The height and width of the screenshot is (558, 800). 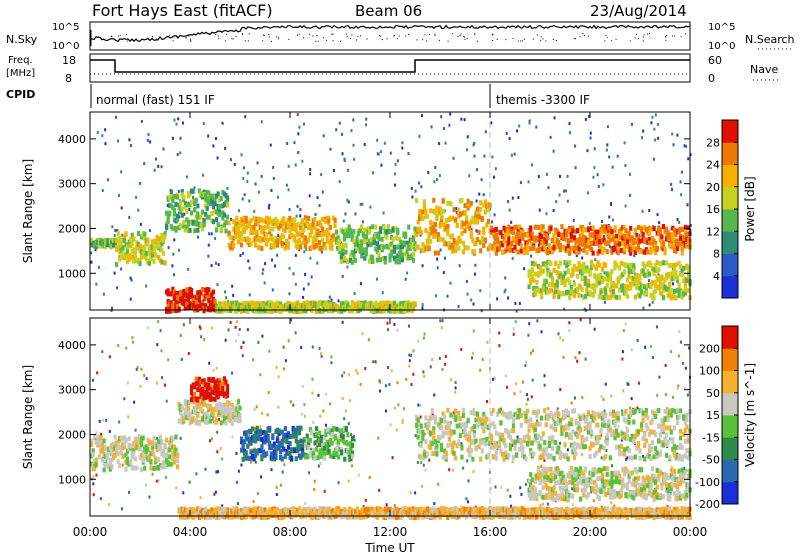 What do you see at coordinates (388, 11) in the screenshot?
I see `beam-title: Beam 06` at bounding box center [388, 11].